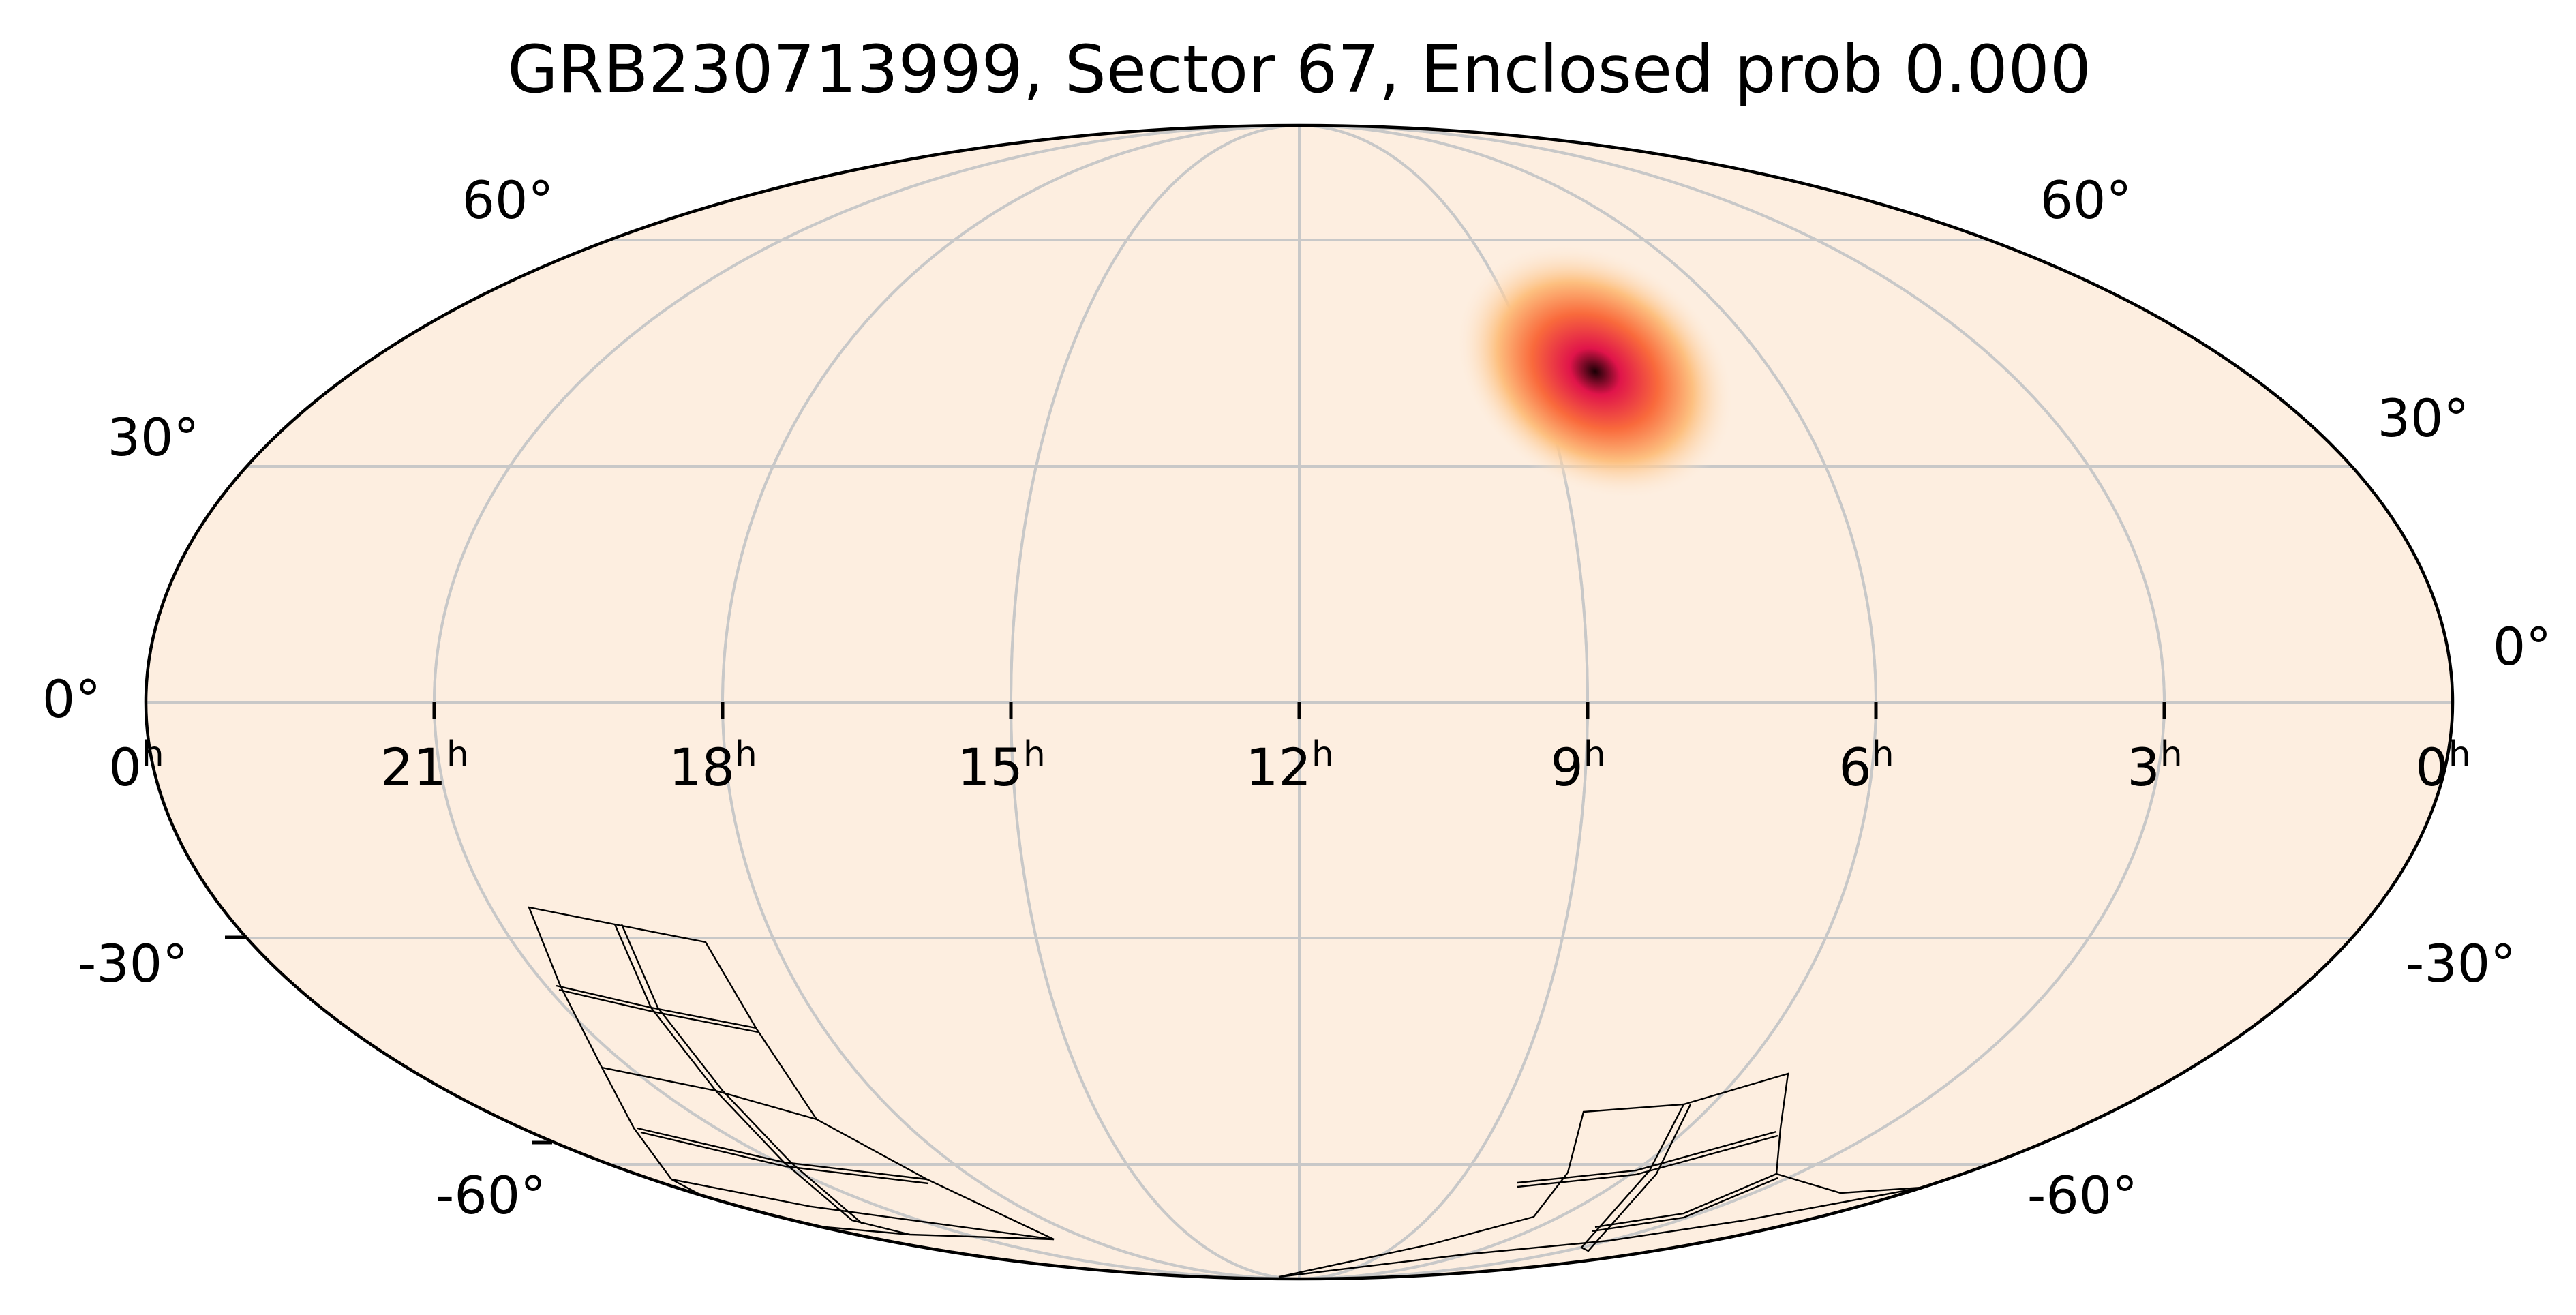 The height and width of the screenshot is (1315, 2576). What do you see at coordinates (133, 963) in the screenshot?
I see `dec-label-left: -30°` at bounding box center [133, 963].